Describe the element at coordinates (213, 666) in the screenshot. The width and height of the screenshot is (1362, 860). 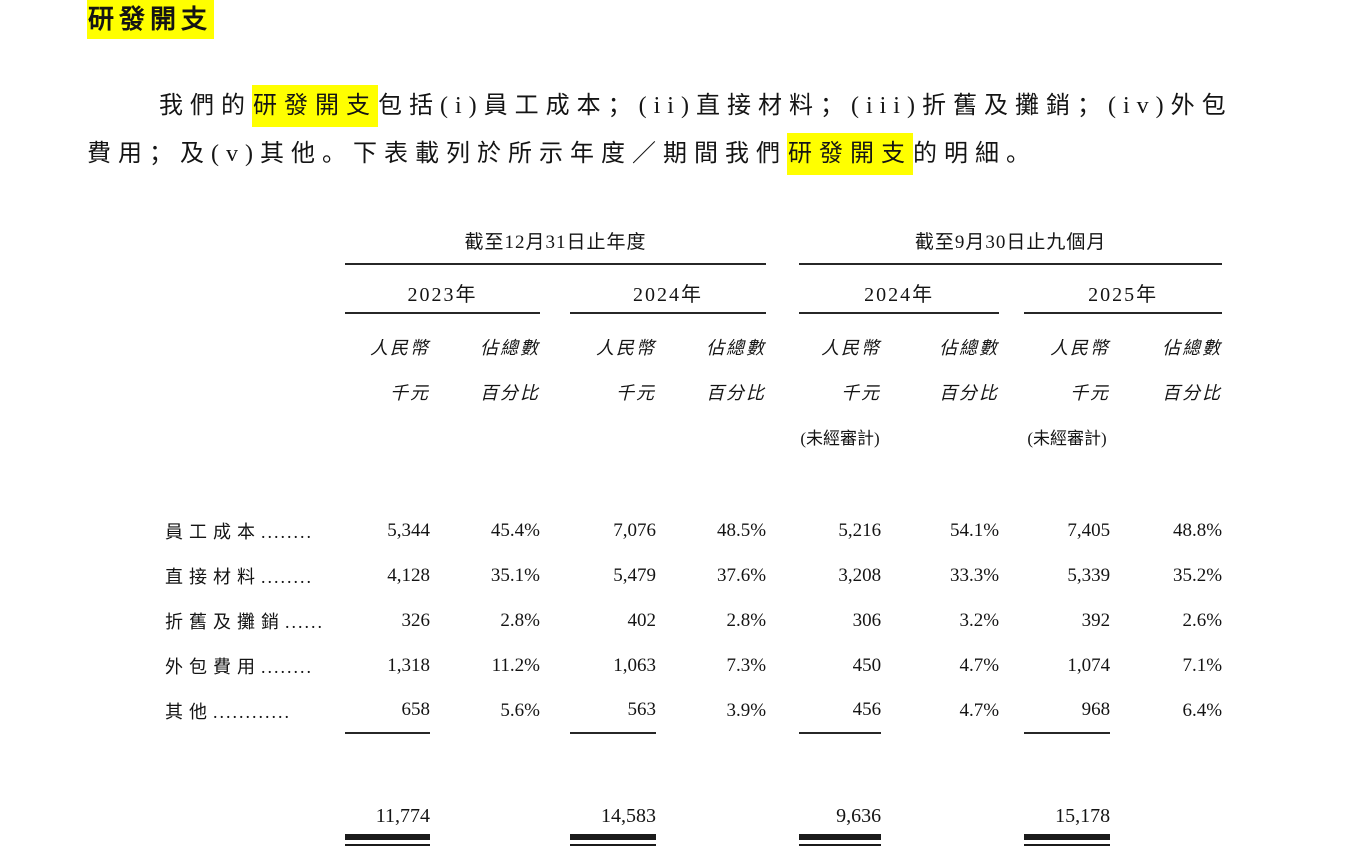
I see `row-label: 外包費用` at that location.